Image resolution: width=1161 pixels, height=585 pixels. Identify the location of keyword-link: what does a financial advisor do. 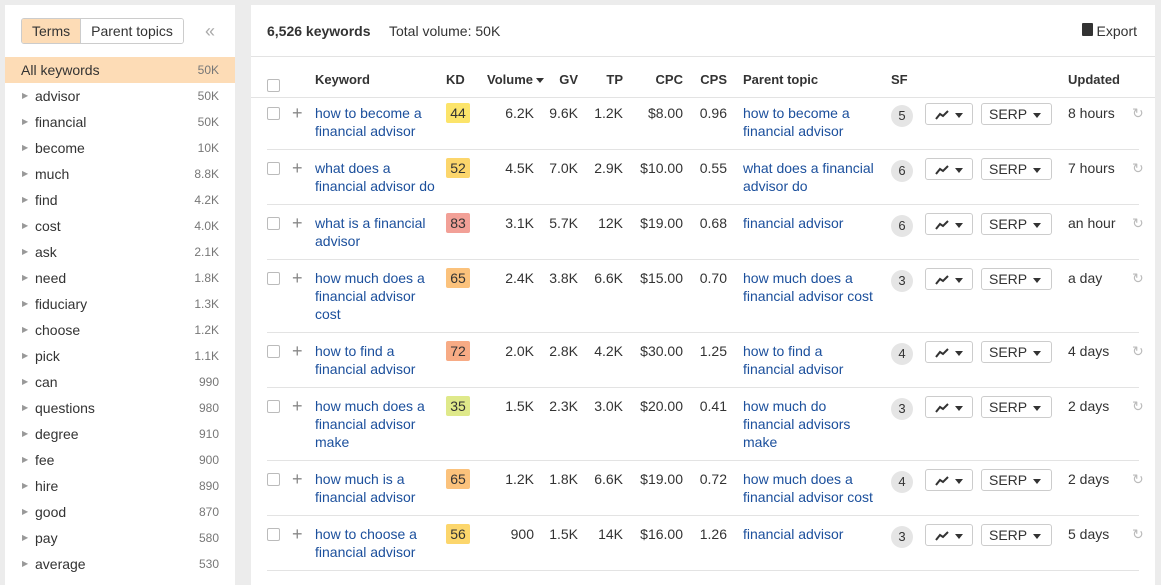
(375, 177).